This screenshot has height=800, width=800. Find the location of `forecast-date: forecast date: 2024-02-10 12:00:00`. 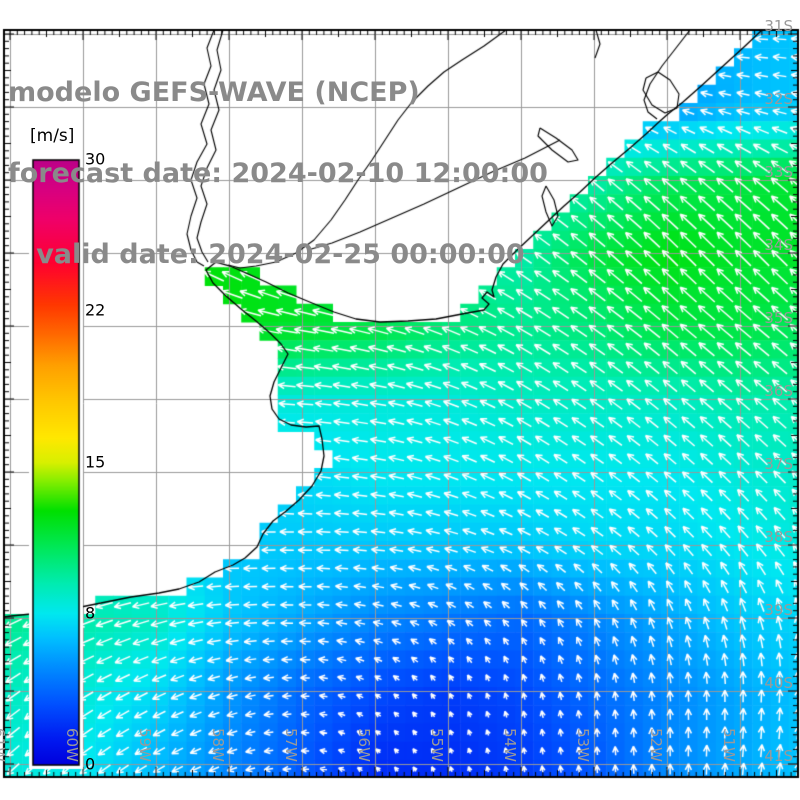

forecast-date: forecast date: 2024-02-10 12:00:00 is located at coordinates (278, 173).